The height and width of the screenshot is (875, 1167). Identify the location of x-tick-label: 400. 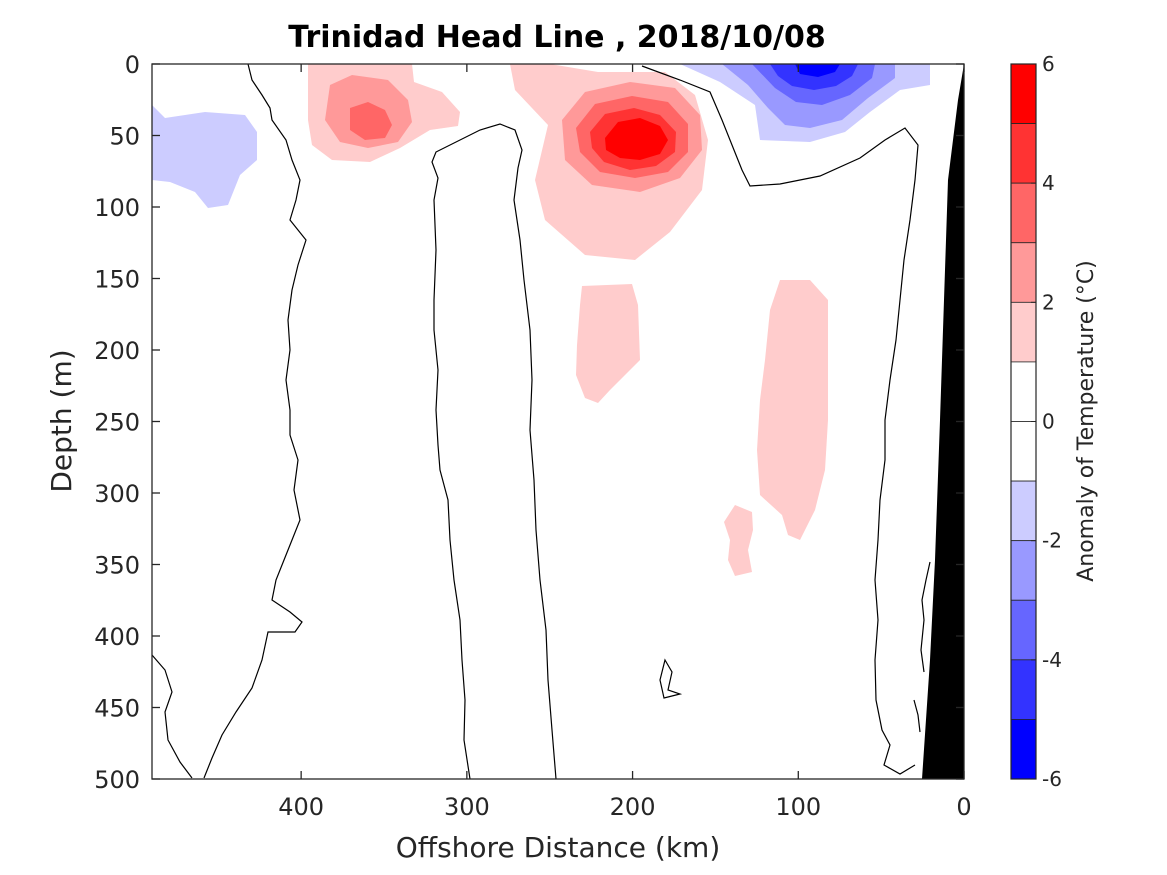
(301, 807).